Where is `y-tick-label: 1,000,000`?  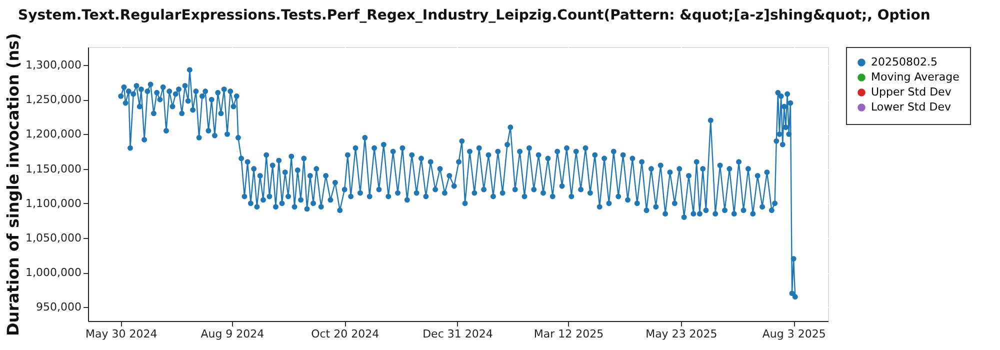 y-tick-label: 1,000,000 is located at coordinates (54, 273).